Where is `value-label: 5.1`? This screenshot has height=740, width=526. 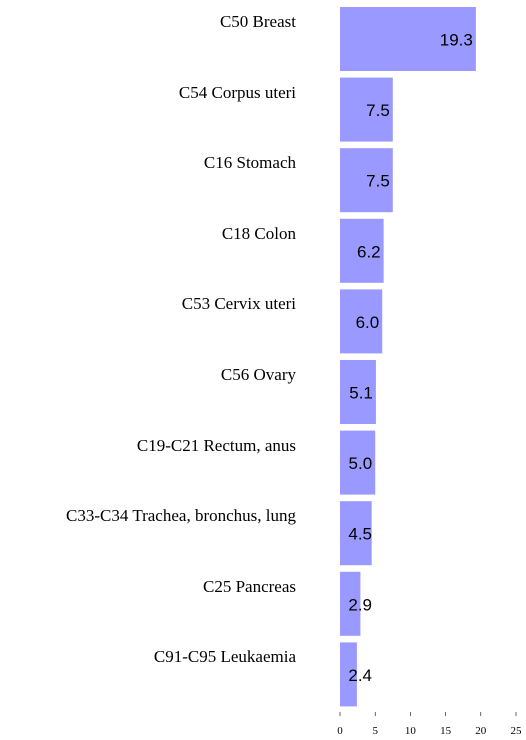 value-label: 5.1 is located at coordinates (361, 392).